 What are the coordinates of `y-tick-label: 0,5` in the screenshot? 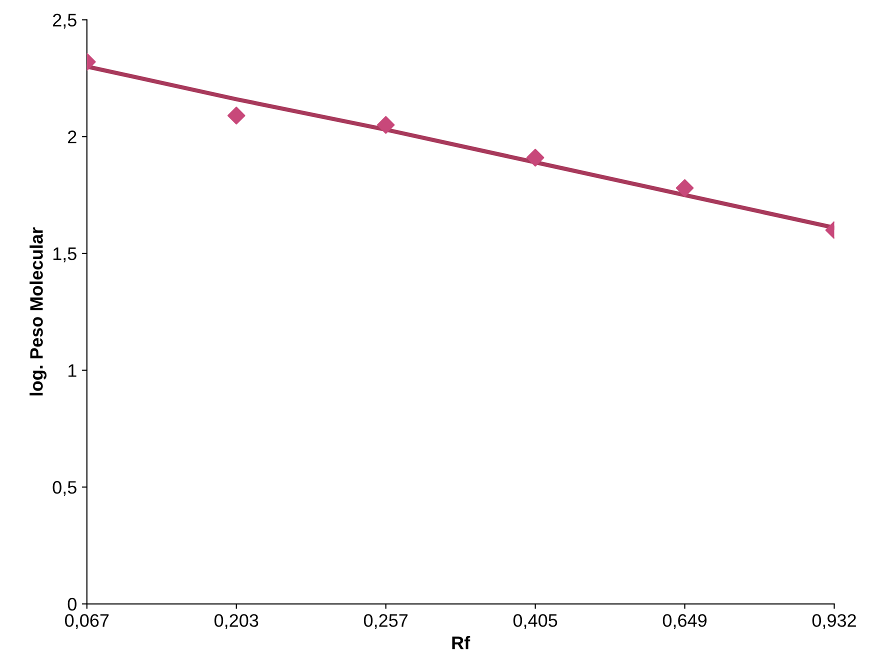 It's located at (64, 488).